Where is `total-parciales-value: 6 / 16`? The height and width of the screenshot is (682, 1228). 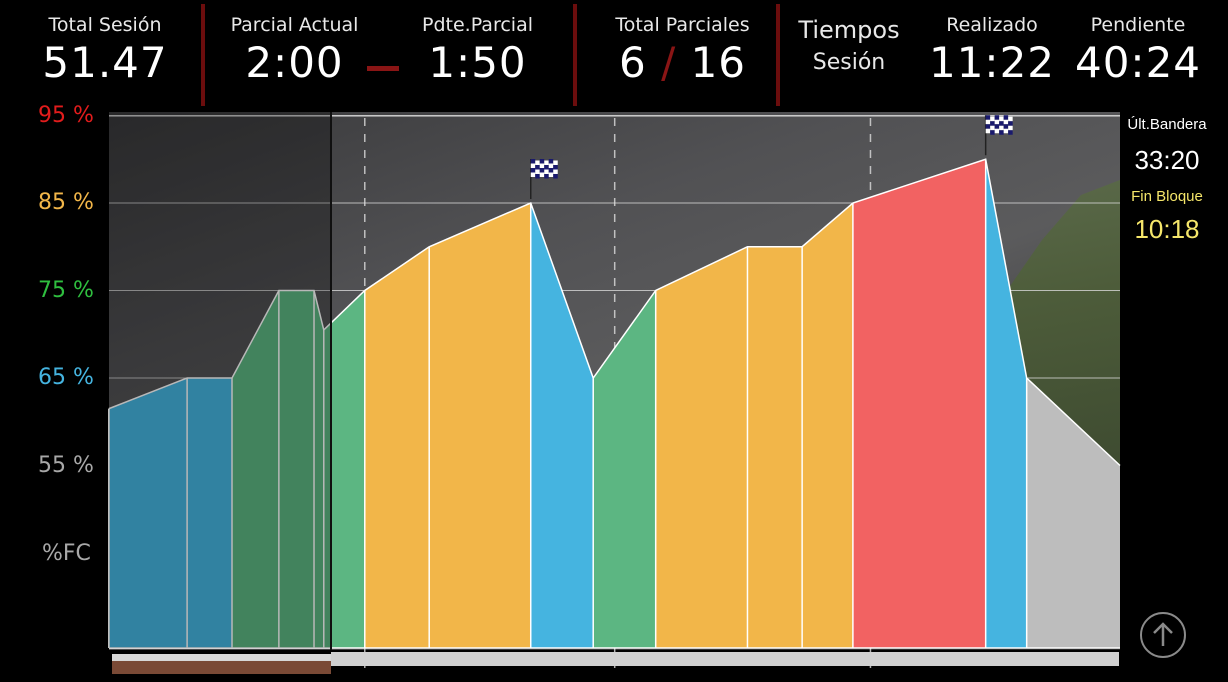
total-parciales-value: 6 / 16 is located at coordinates (682, 62).